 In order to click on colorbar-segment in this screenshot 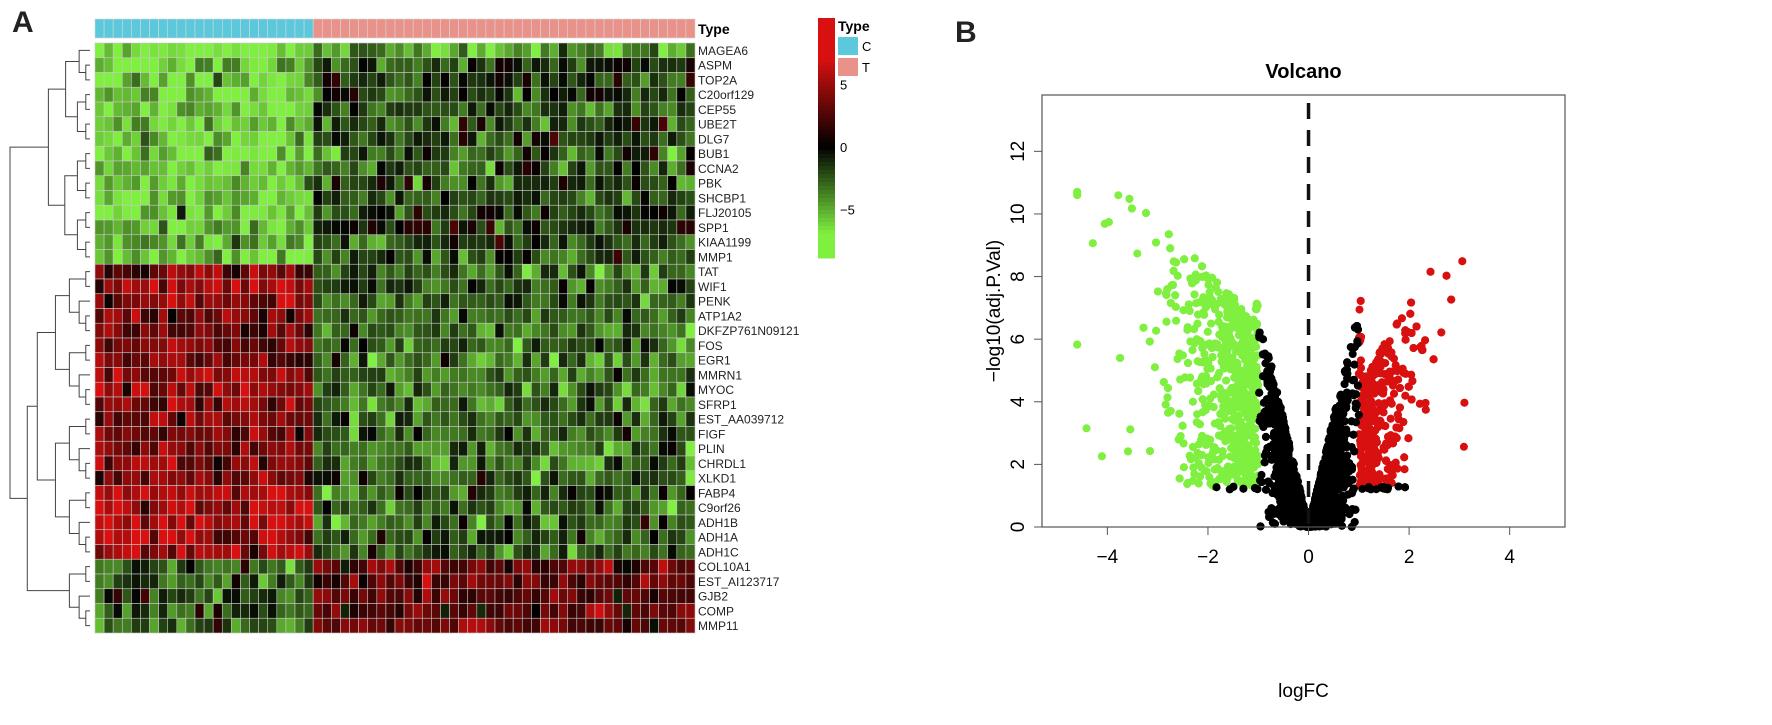, I will do `click(826, 48)`.